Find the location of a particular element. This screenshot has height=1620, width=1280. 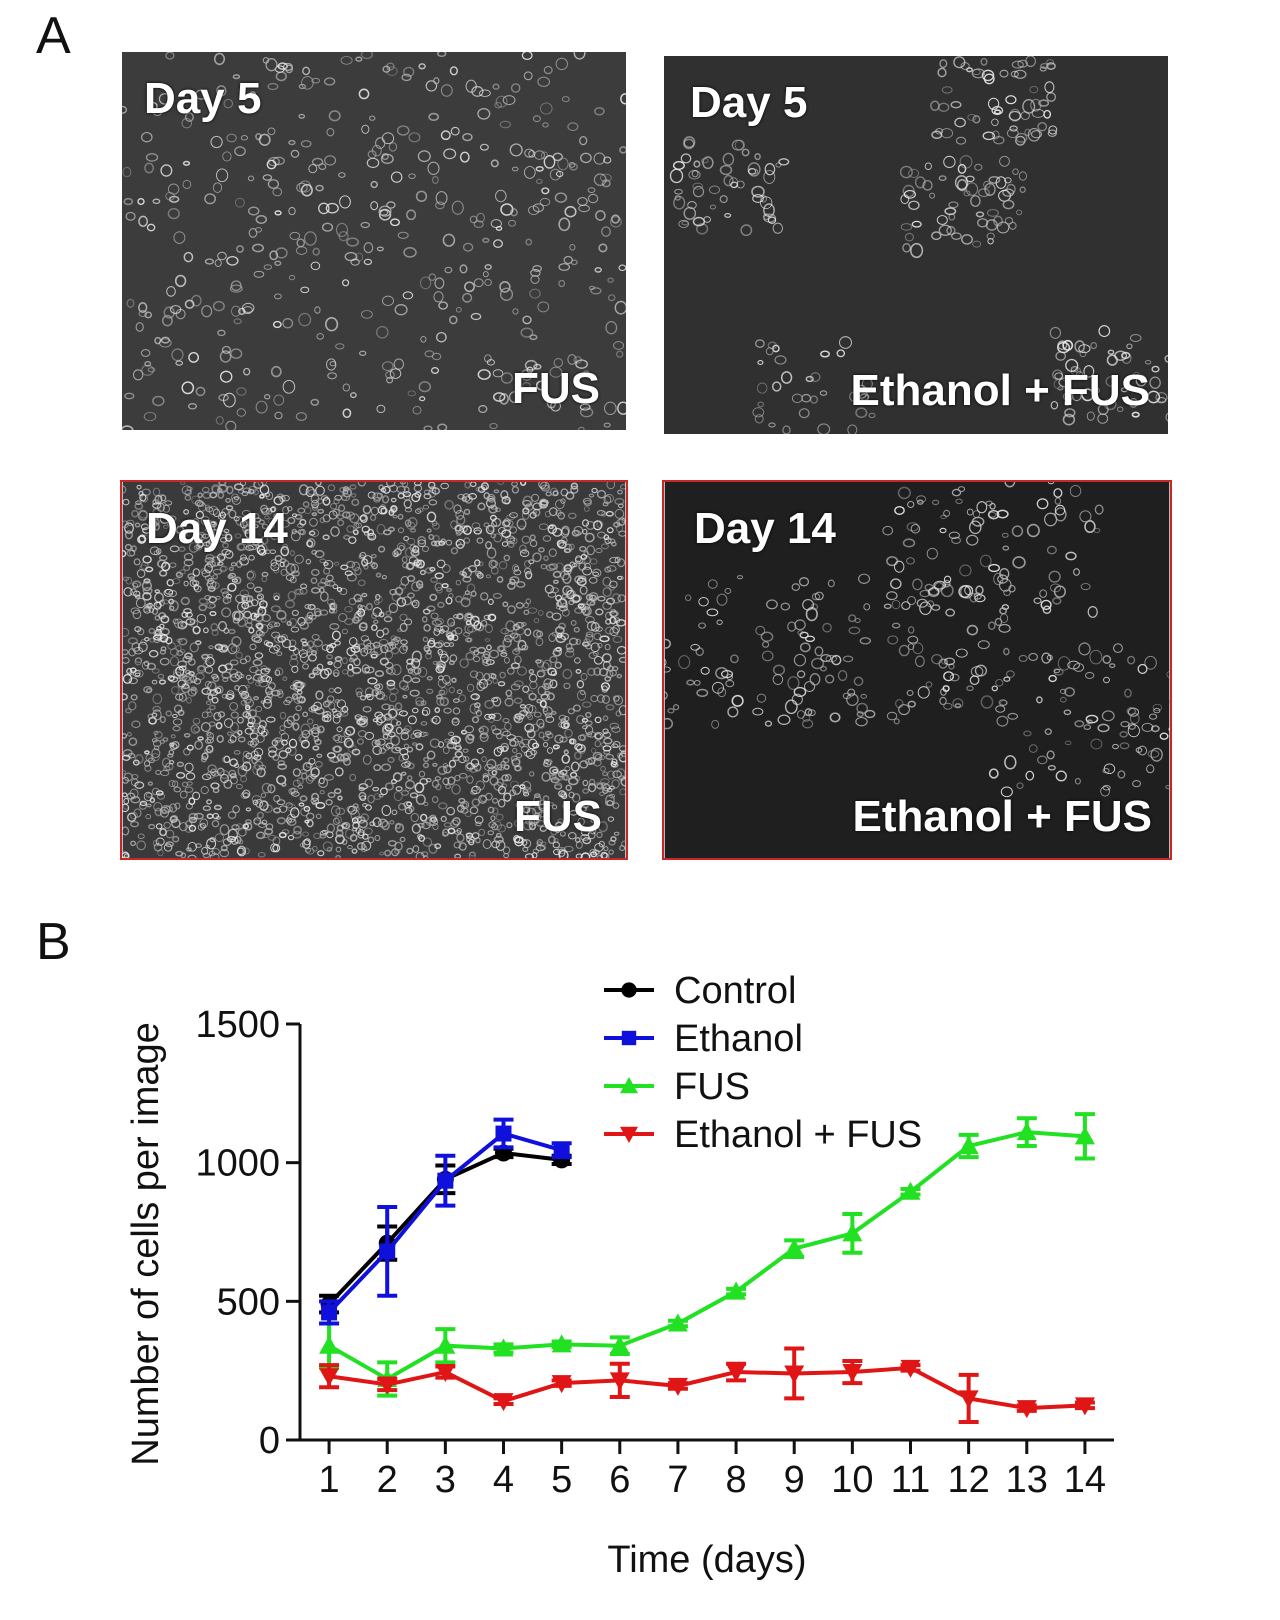

x-tick-label: 7 is located at coordinates (677, 1480).